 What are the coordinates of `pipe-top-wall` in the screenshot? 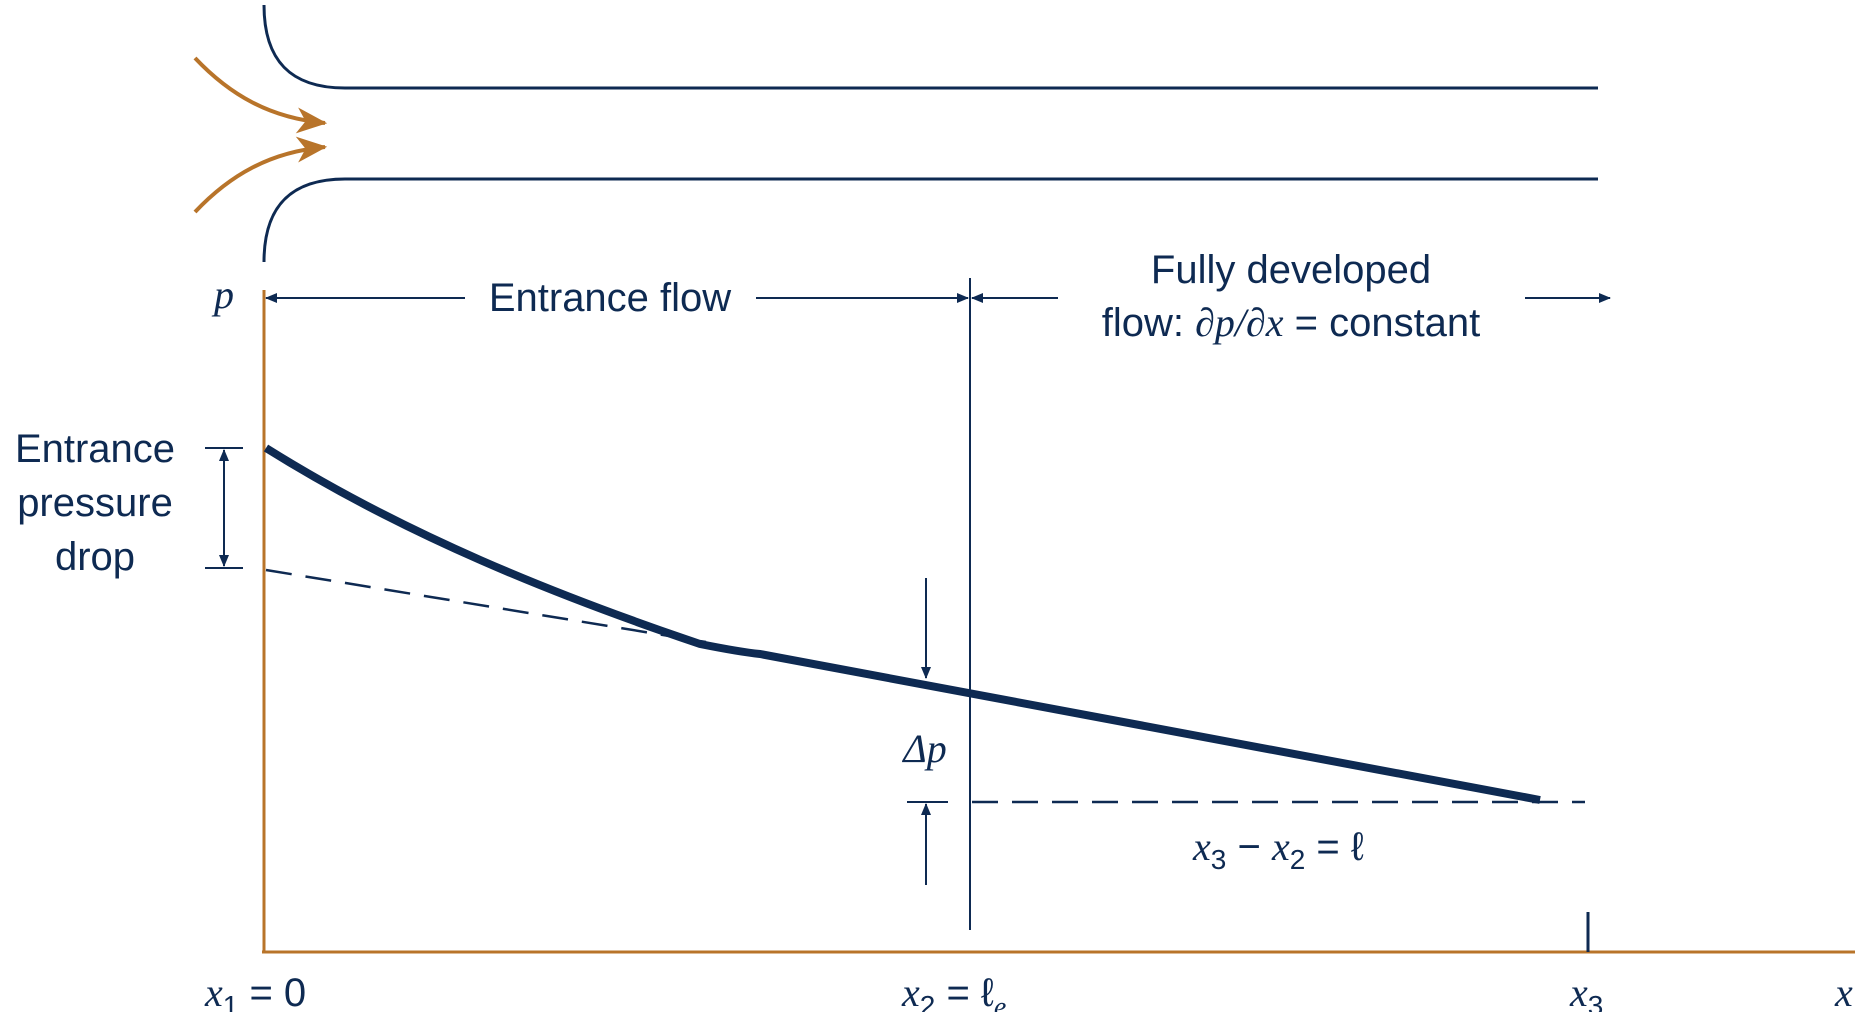 It's located at (930, 47).